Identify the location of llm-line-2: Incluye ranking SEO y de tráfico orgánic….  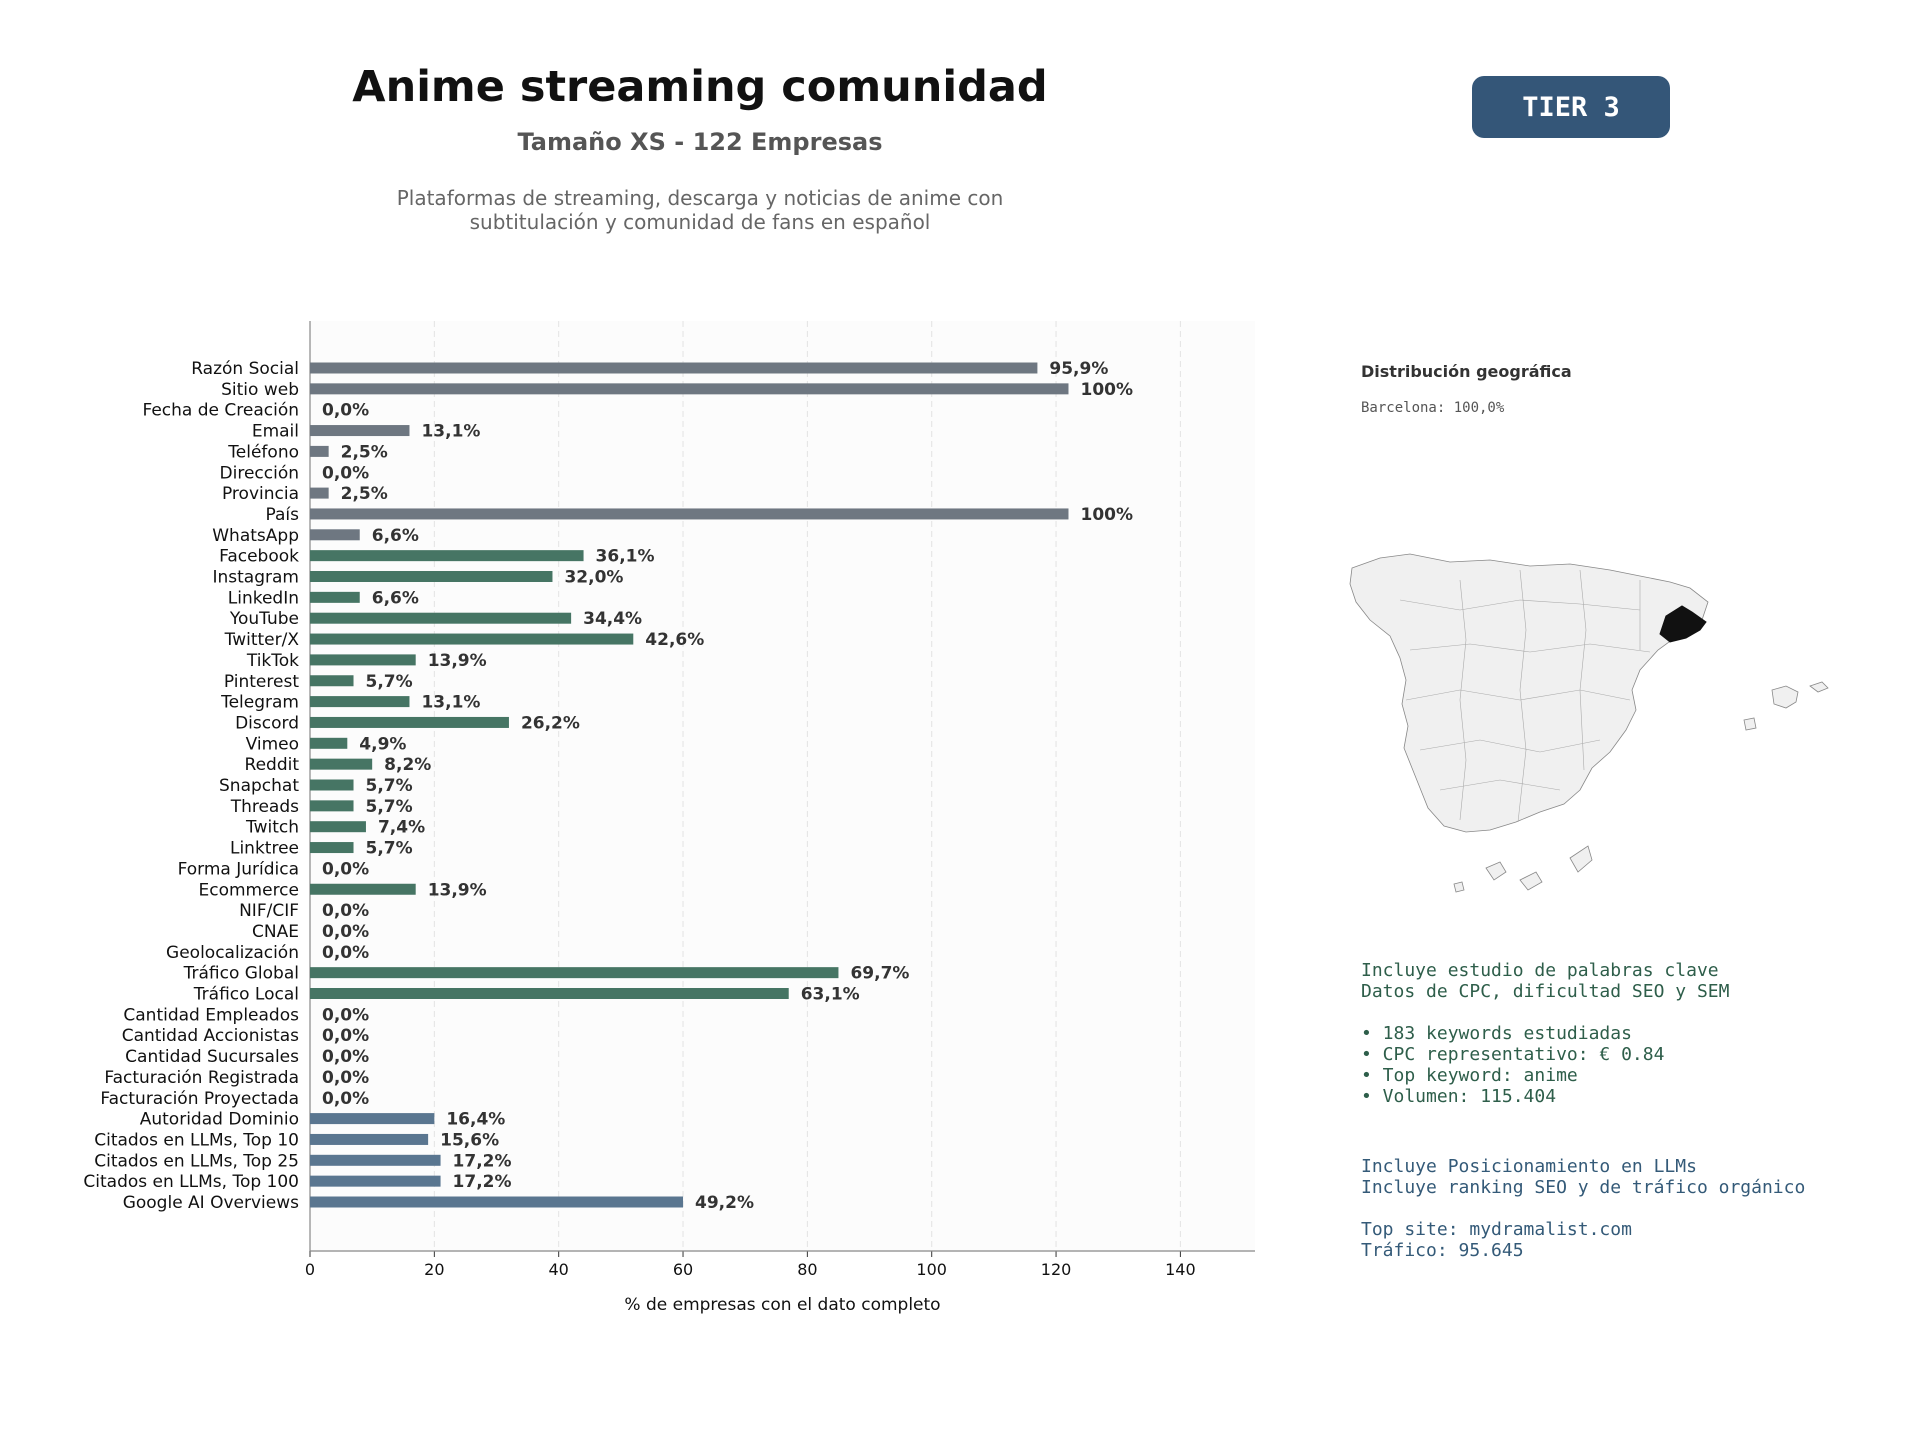
(1583, 1187).